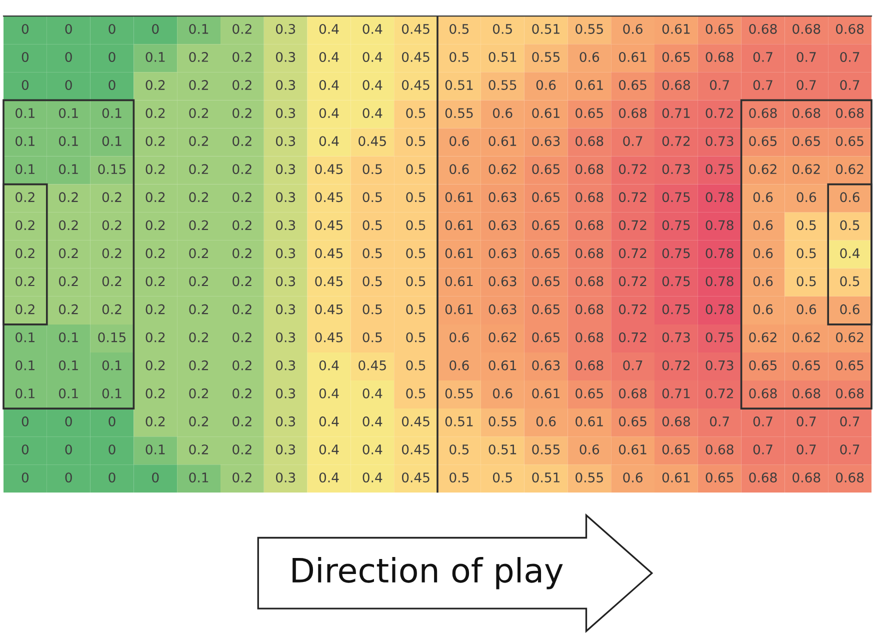 This screenshot has height=644, width=875. Describe the element at coordinates (676, 113) in the screenshot. I see `data-label: 0.71` at that location.